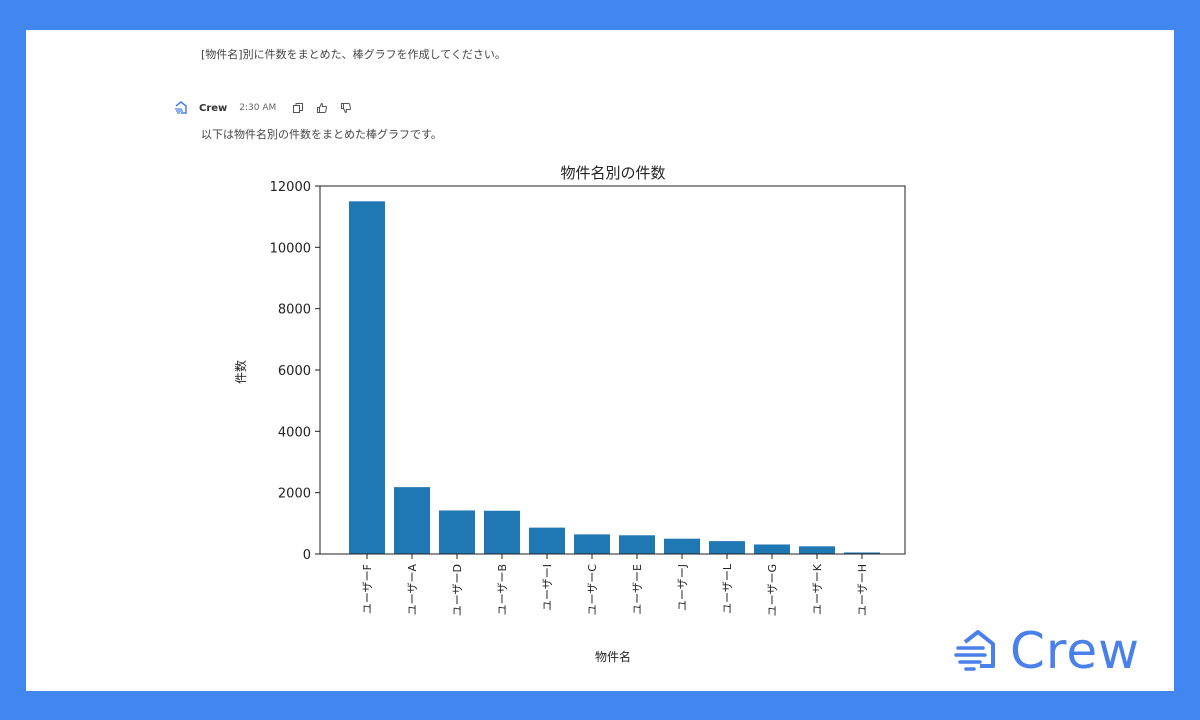 This screenshot has height=720, width=1200. Describe the element at coordinates (367, 589) in the screenshot. I see `x-tick-label: ユーザーF` at that location.